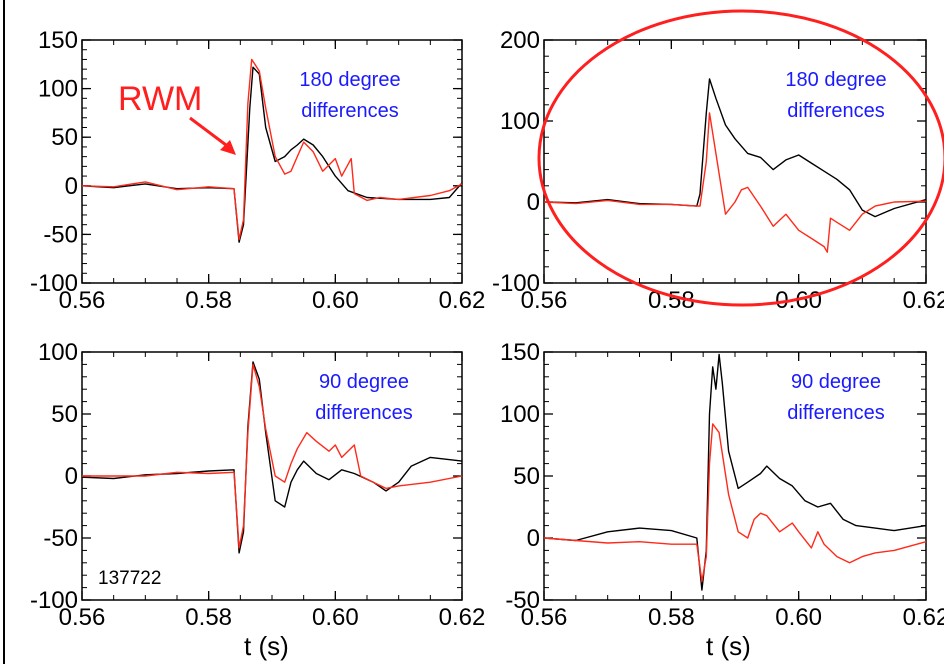 The width and height of the screenshot is (944, 664). What do you see at coordinates (129, 578) in the screenshot?
I see `shot-number: 137722` at bounding box center [129, 578].